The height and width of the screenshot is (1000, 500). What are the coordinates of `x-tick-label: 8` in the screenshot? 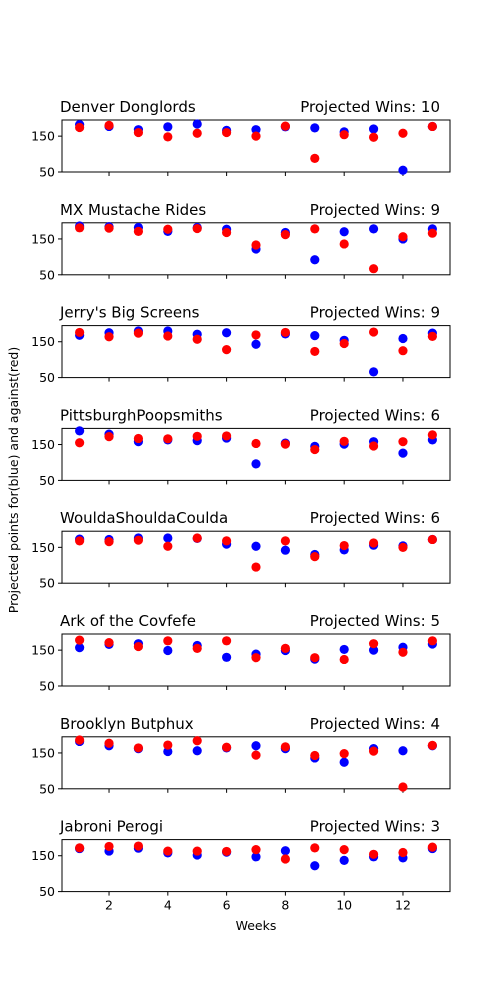 It's located at (285, 905).